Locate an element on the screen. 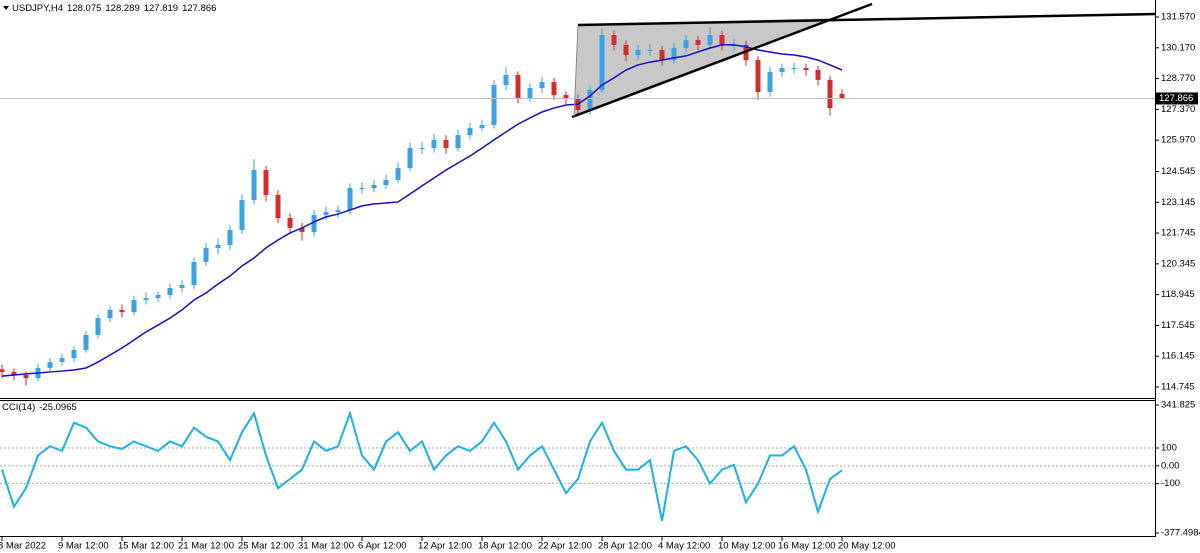 This screenshot has width=1200, height=553. y-tick-label: 125.970 is located at coordinates (1178, 140).